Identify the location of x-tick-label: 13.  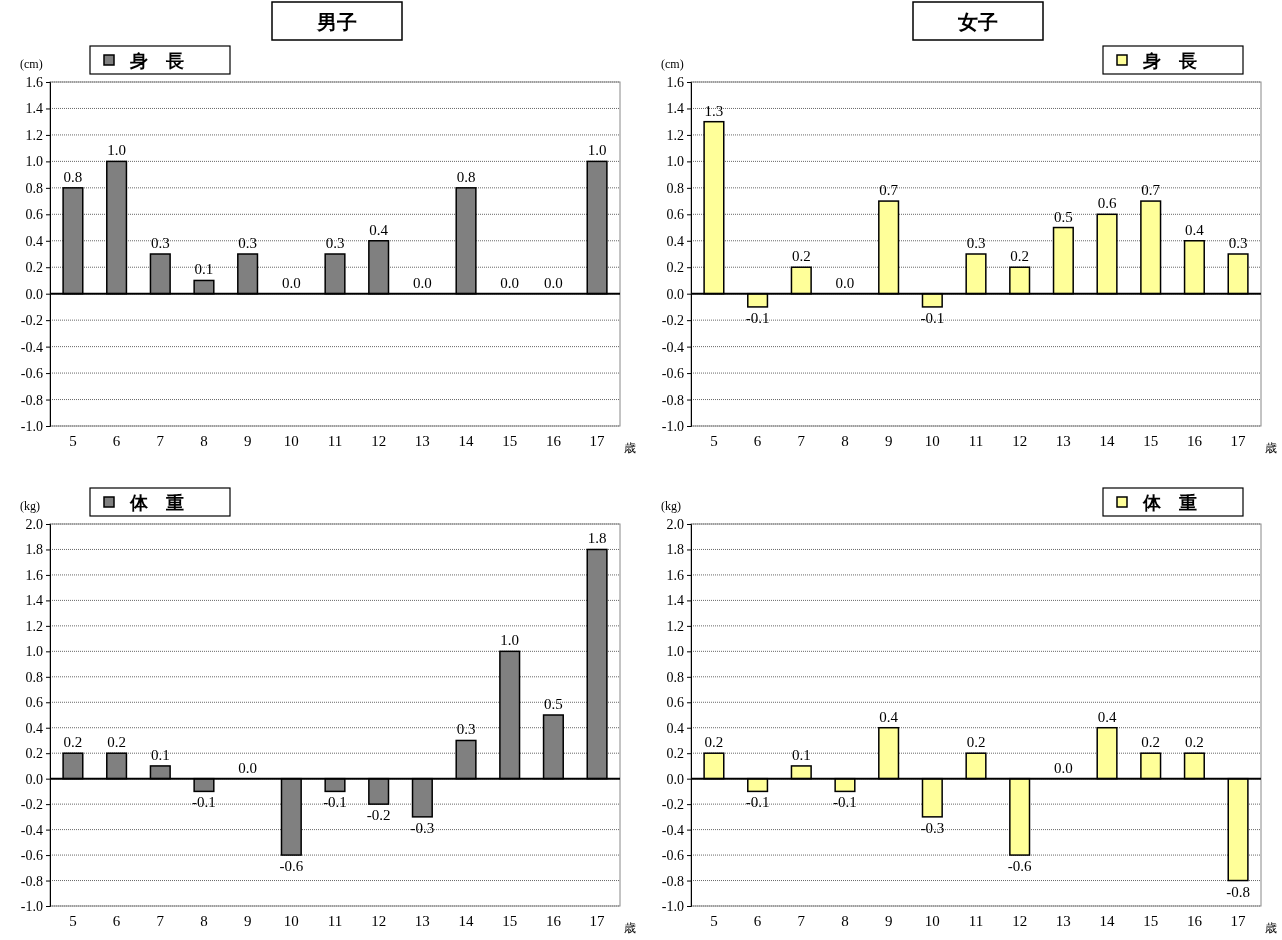
(422, 920).